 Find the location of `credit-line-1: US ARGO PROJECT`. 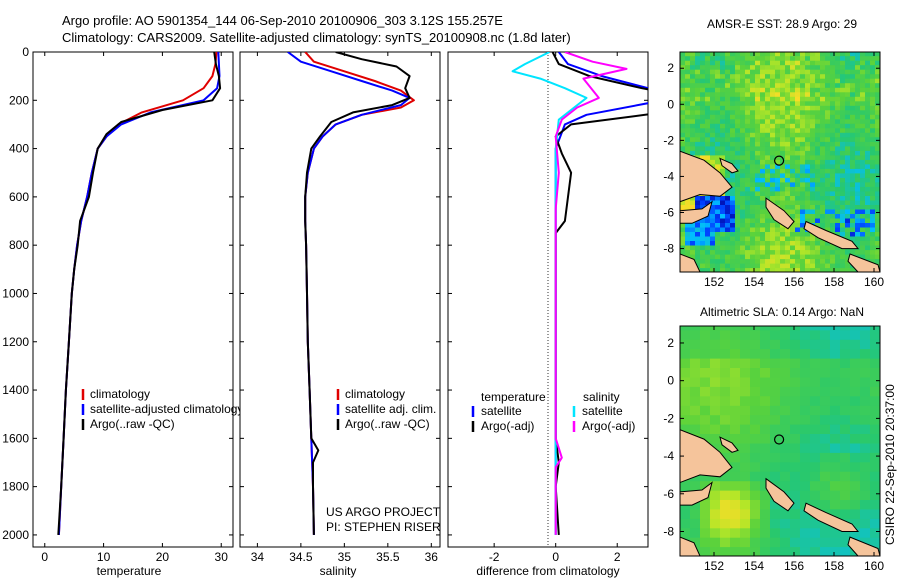

credit-line-1: US ARGO PROJECT is located at coordinates (383, 512).